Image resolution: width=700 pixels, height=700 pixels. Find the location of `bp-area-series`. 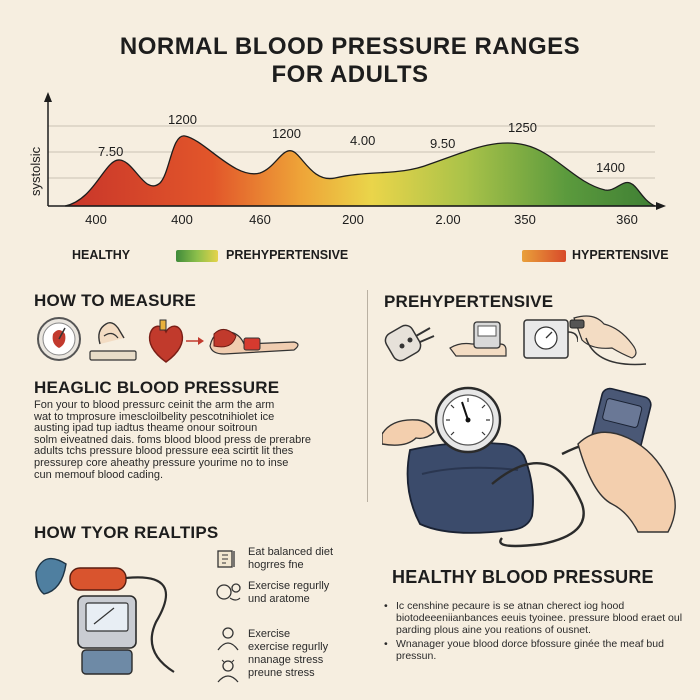

bp-area-series is located at coordinates (360, 171).